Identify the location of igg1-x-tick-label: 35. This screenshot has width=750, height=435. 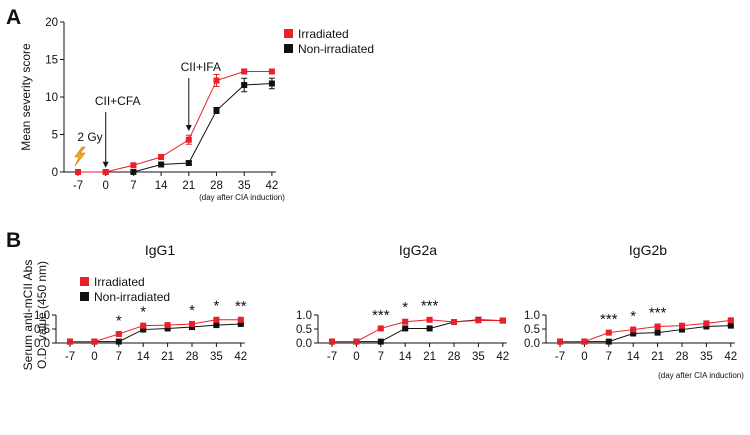
(216, 357).